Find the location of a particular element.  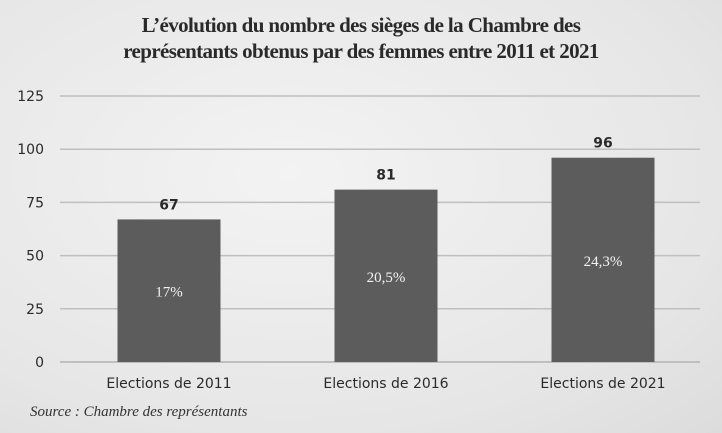

bar-value-label: 67 is located at coordinates (168, 205).